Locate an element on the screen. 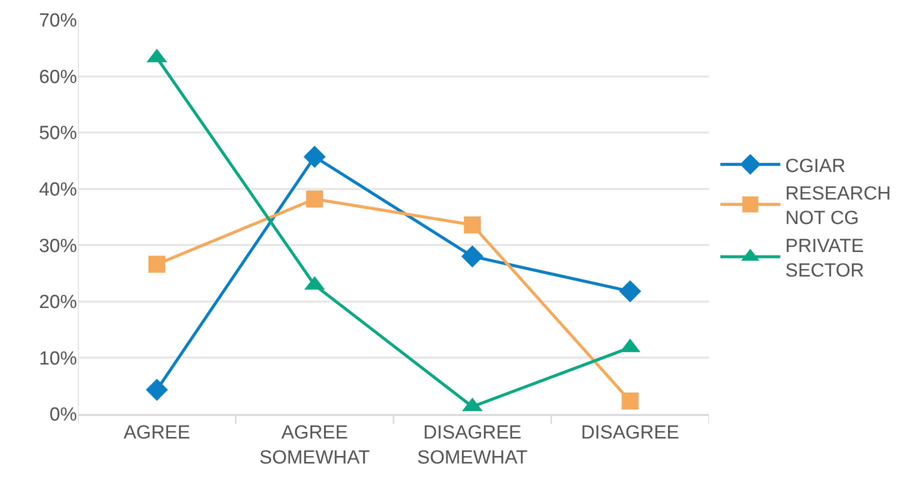 Image resolution: width=908 pixels, height=502 pixels. y-tick-label: 50% is located at coordinates (58, 133).